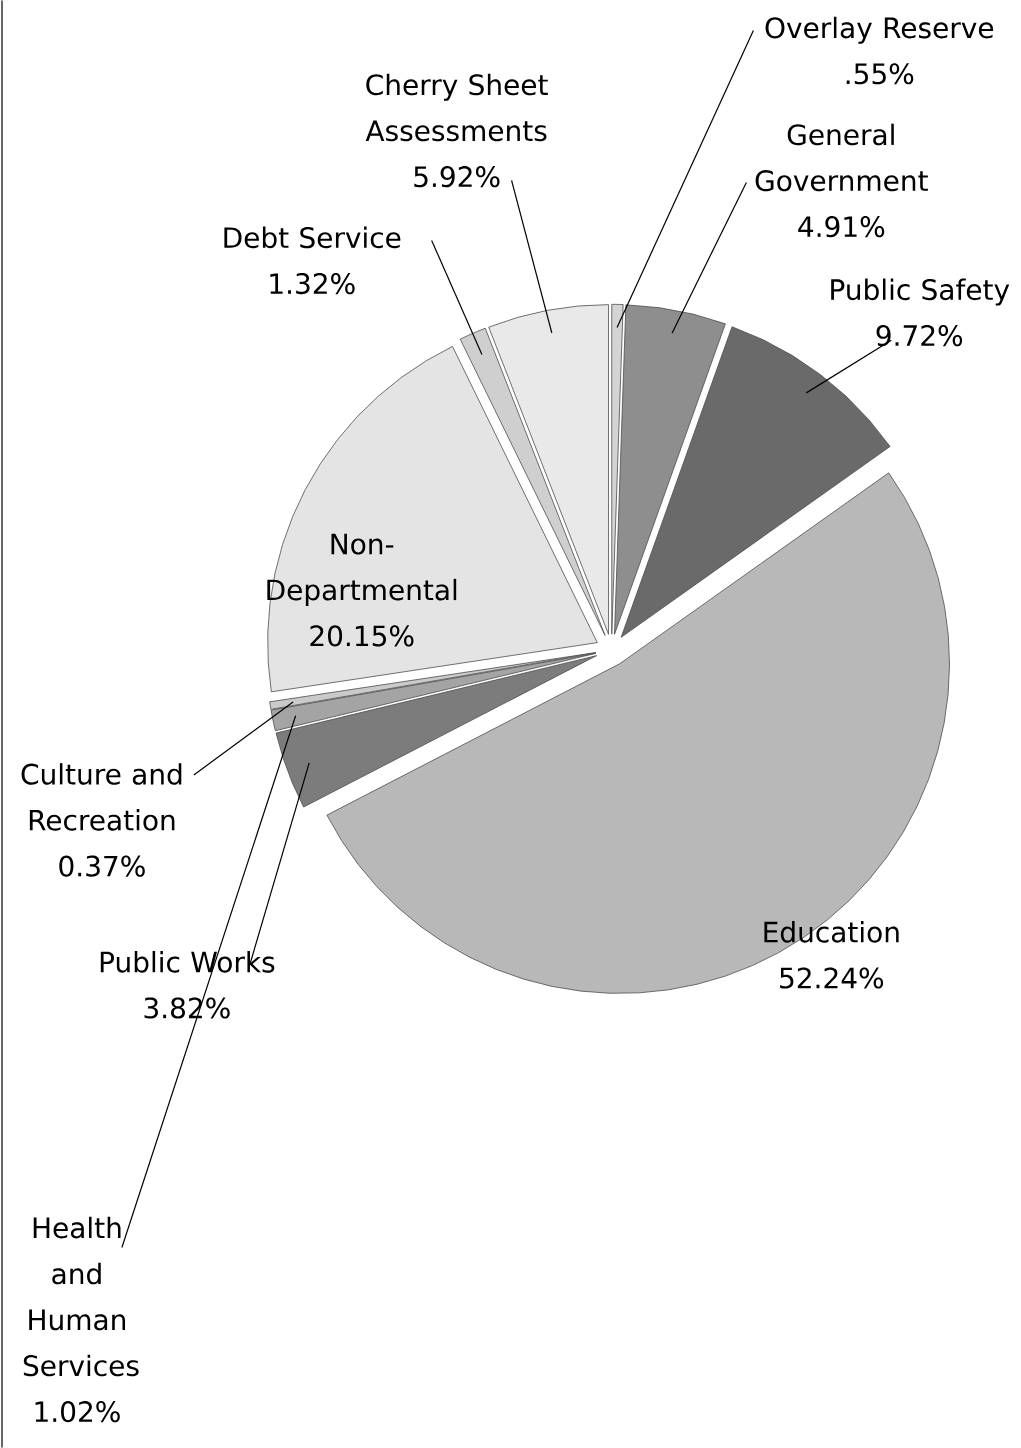  I want to click on data-label: 20.15%, so click(362, 636).